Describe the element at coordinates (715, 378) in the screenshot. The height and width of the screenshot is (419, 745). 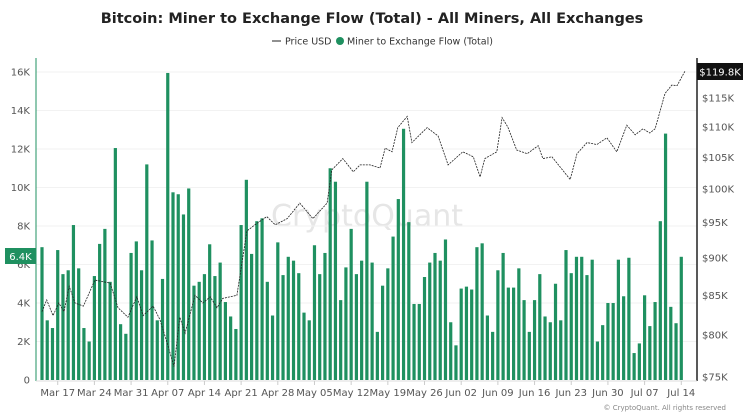
I see `right-tick-label: $75K` at that location.